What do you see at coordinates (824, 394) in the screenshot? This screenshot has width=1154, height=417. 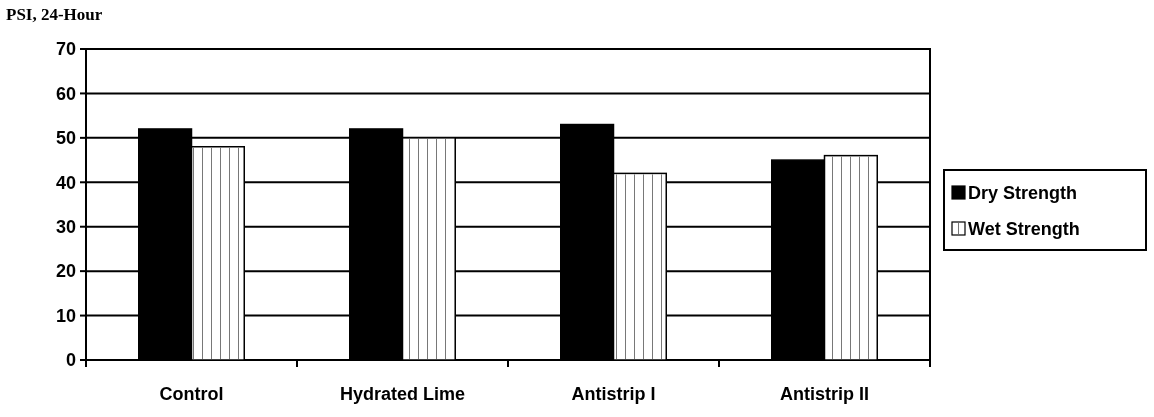 I see `x-tick-label: Antistrip II` at bounding box center [824, 394].